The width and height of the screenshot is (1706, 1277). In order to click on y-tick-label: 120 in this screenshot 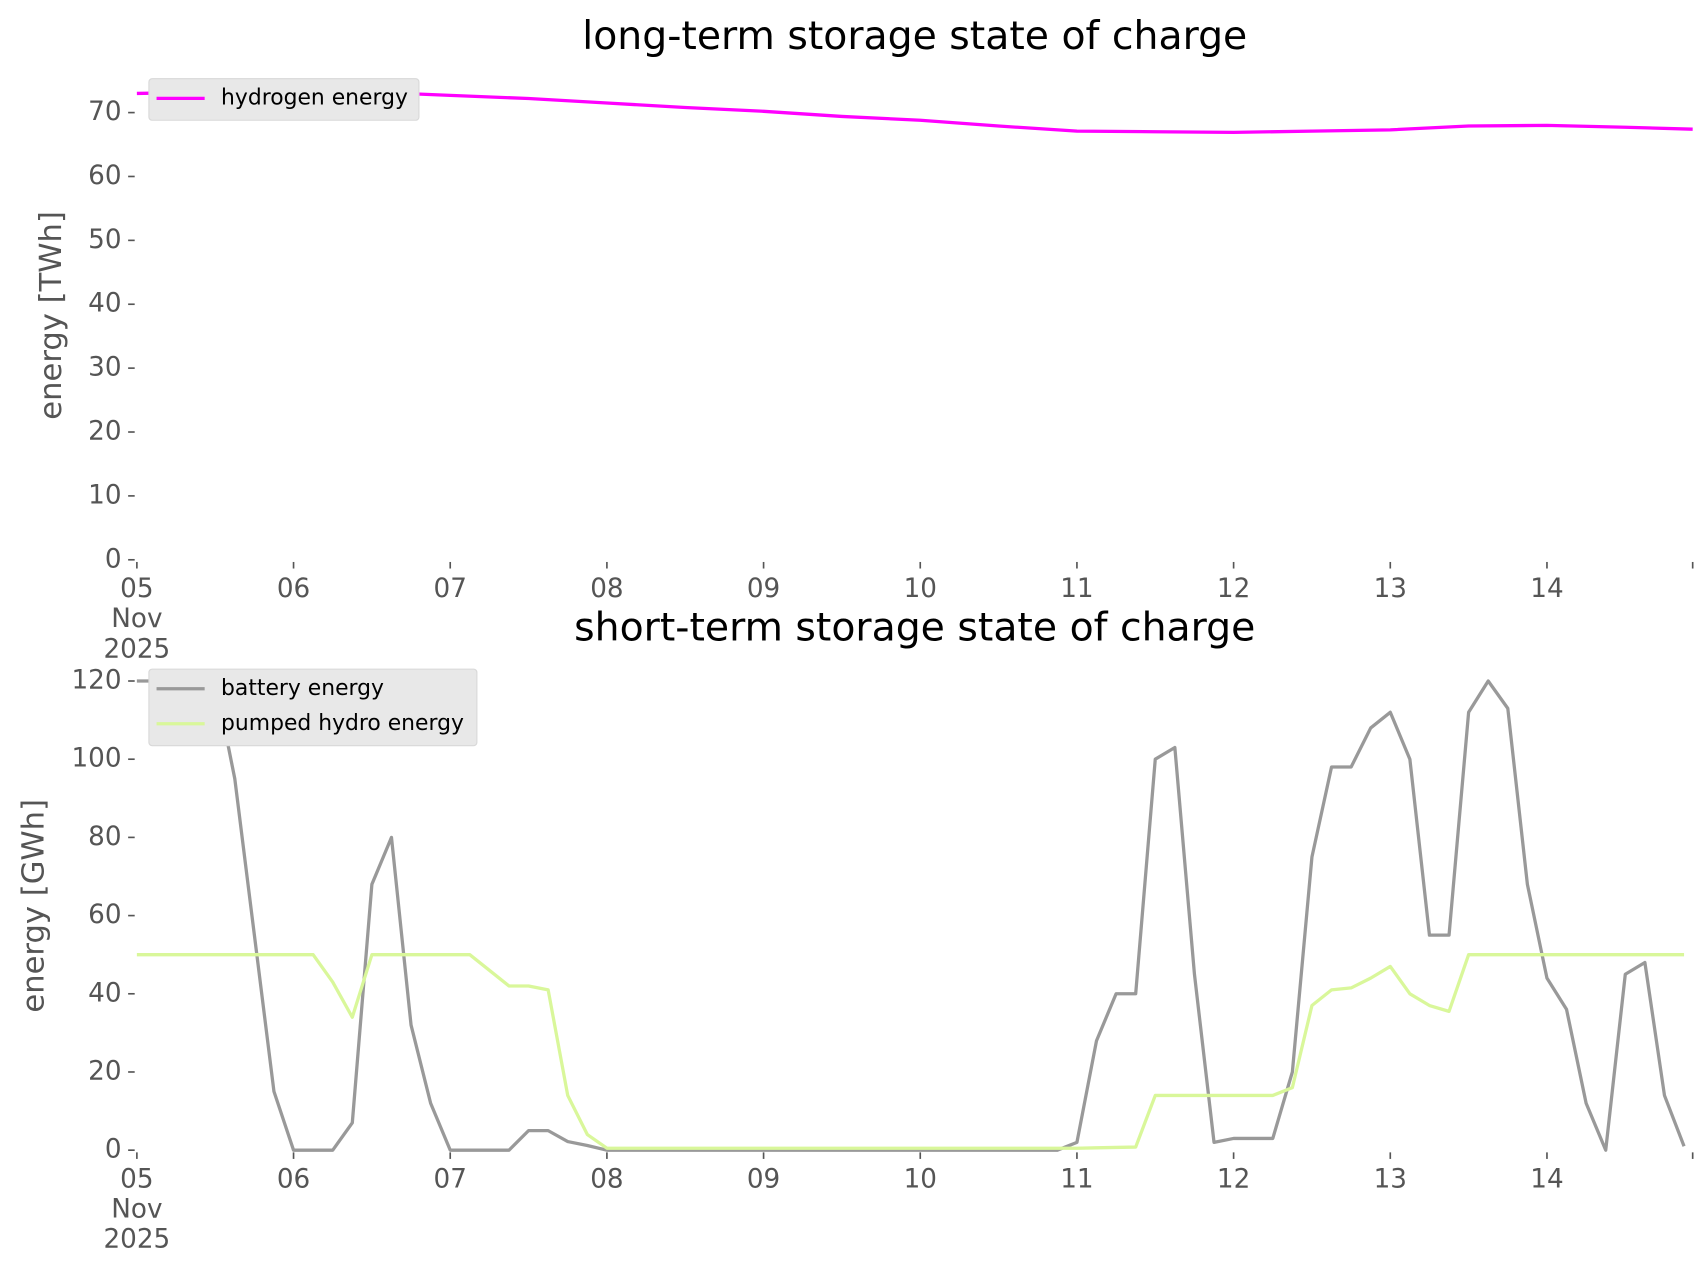, I will do `click(97, 681)`.